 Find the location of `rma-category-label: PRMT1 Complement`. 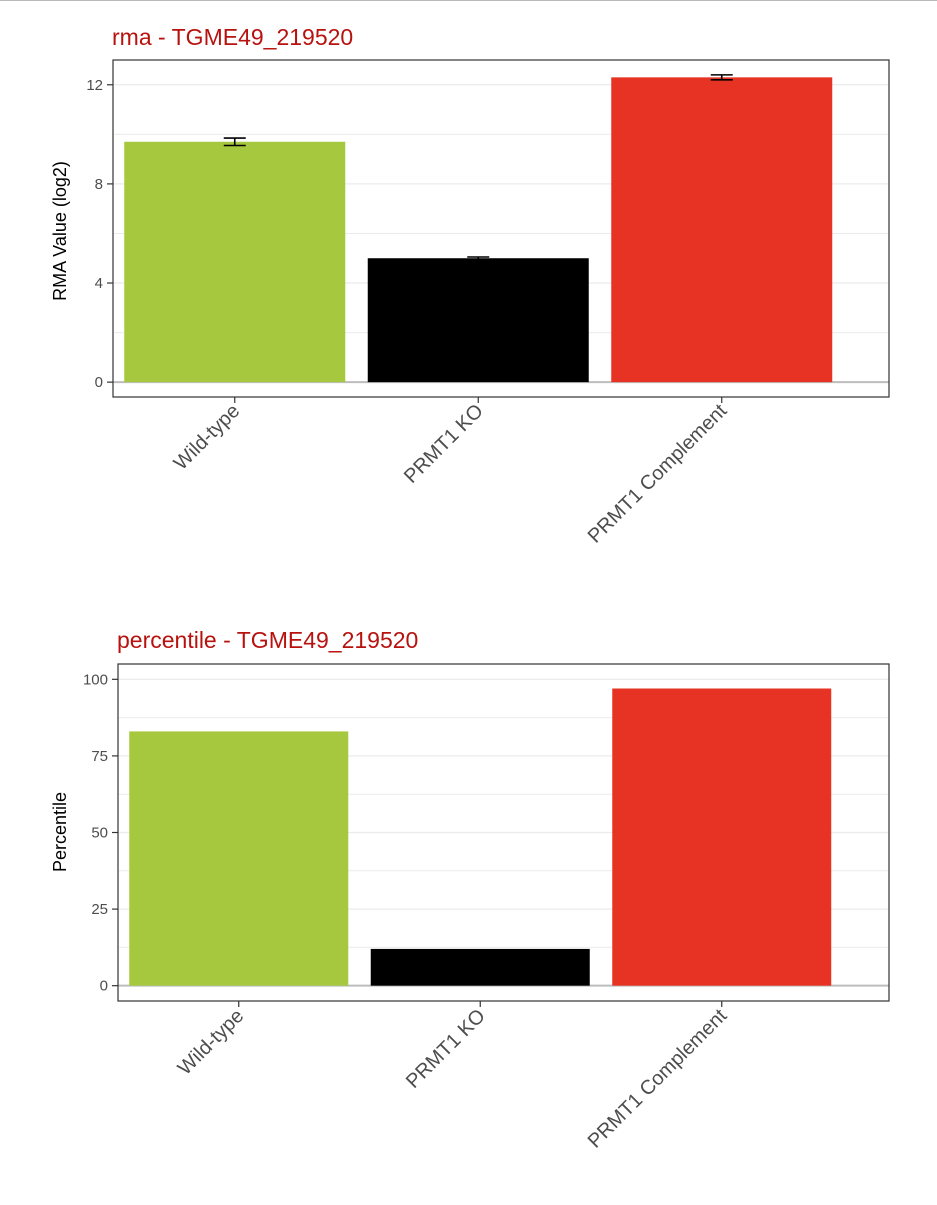

rma-category-label: PRMT1 Complement is located at coordinates (658, 474).